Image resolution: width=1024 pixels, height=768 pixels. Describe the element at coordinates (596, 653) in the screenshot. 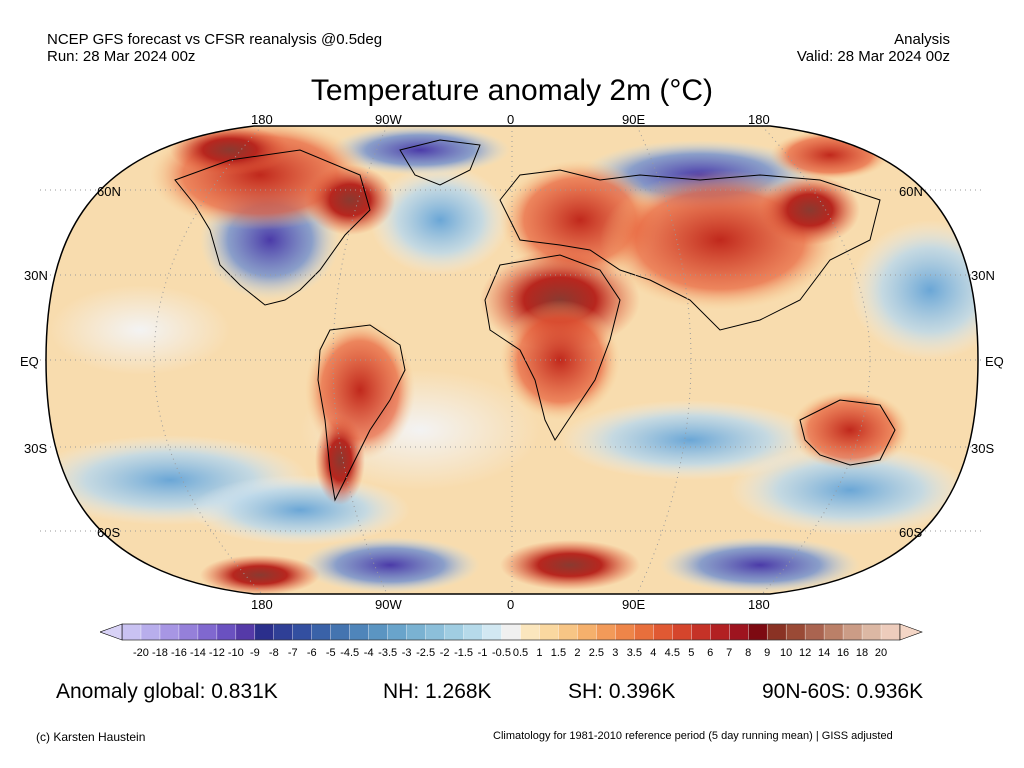

I see `colorbar-tick-label: 2.5` at that location.